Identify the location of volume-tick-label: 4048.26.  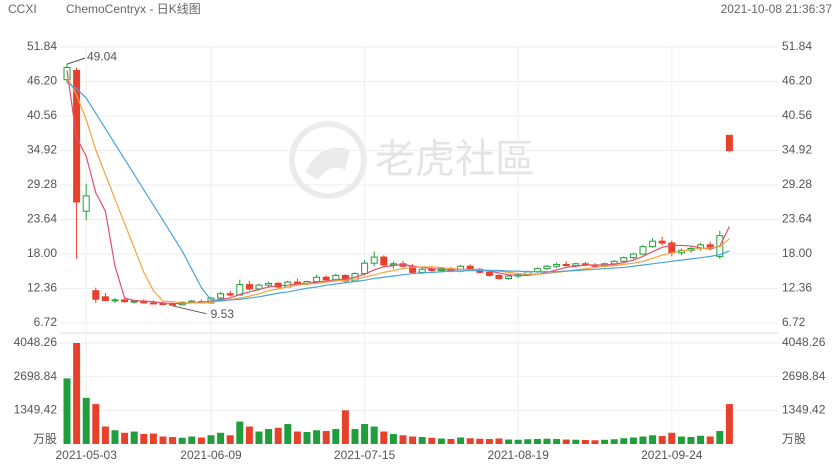
(36, 342).